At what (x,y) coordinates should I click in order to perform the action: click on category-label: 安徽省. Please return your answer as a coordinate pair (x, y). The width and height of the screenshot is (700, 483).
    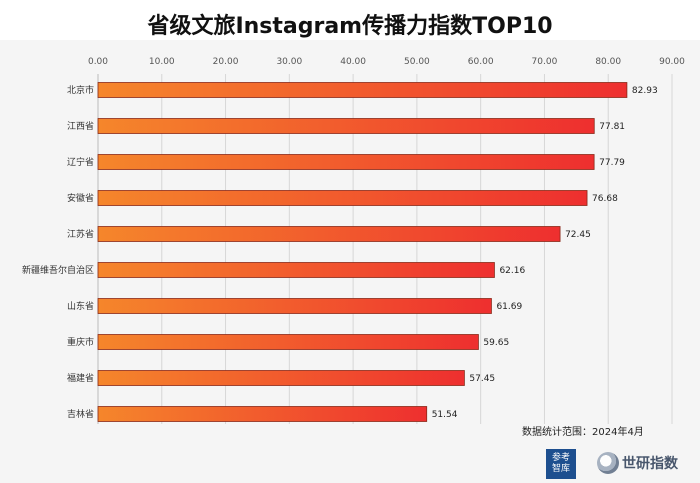
    Looking at the image, I should click on (80, 198).